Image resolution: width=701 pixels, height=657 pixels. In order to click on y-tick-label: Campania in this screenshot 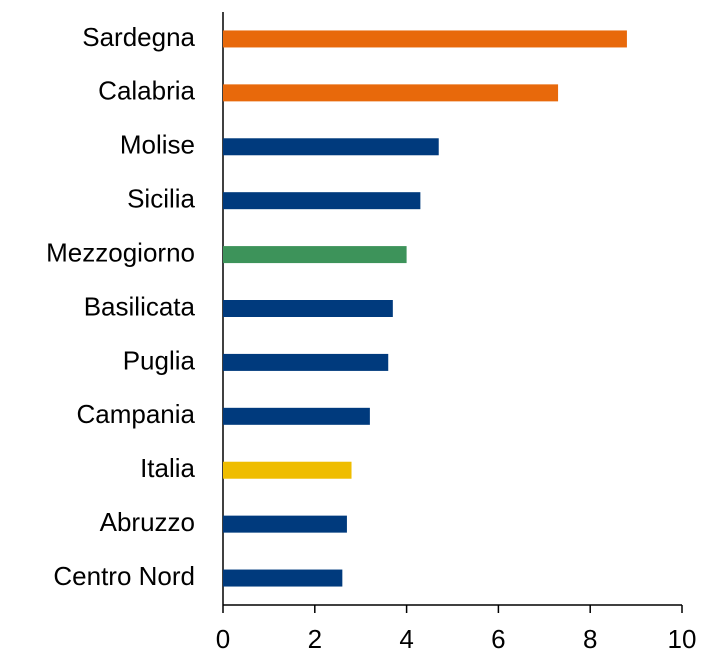, I will do `click(135, 414)`.